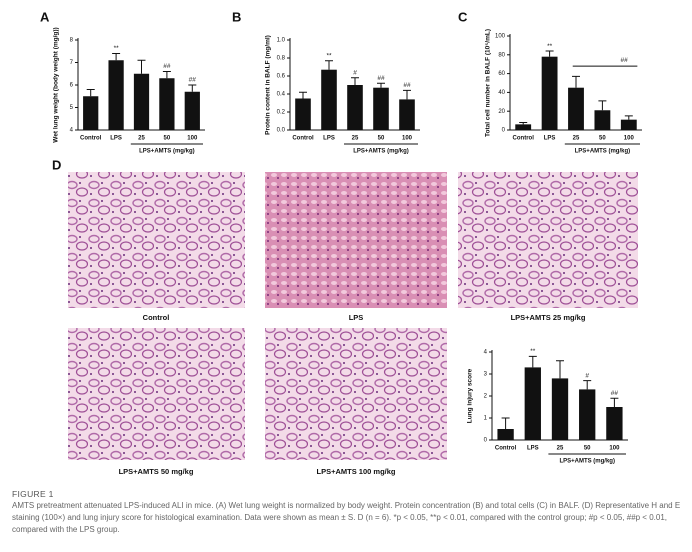 The height and width of the screenshot is (552, 692). Describe the element at coordinates (281, 59) in the screenshot. I see `y-tick-label: 0.8` at that location.